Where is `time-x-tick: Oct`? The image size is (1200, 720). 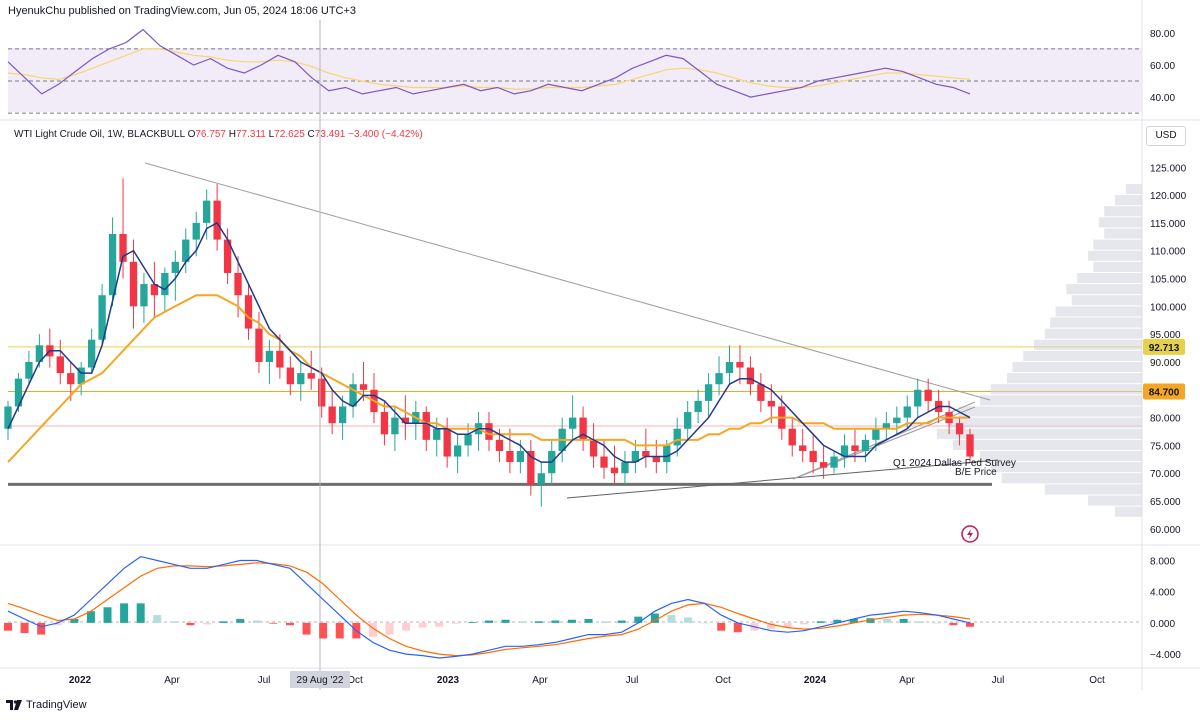 time-x-tick: Oct is located at coordinates (723, 680).